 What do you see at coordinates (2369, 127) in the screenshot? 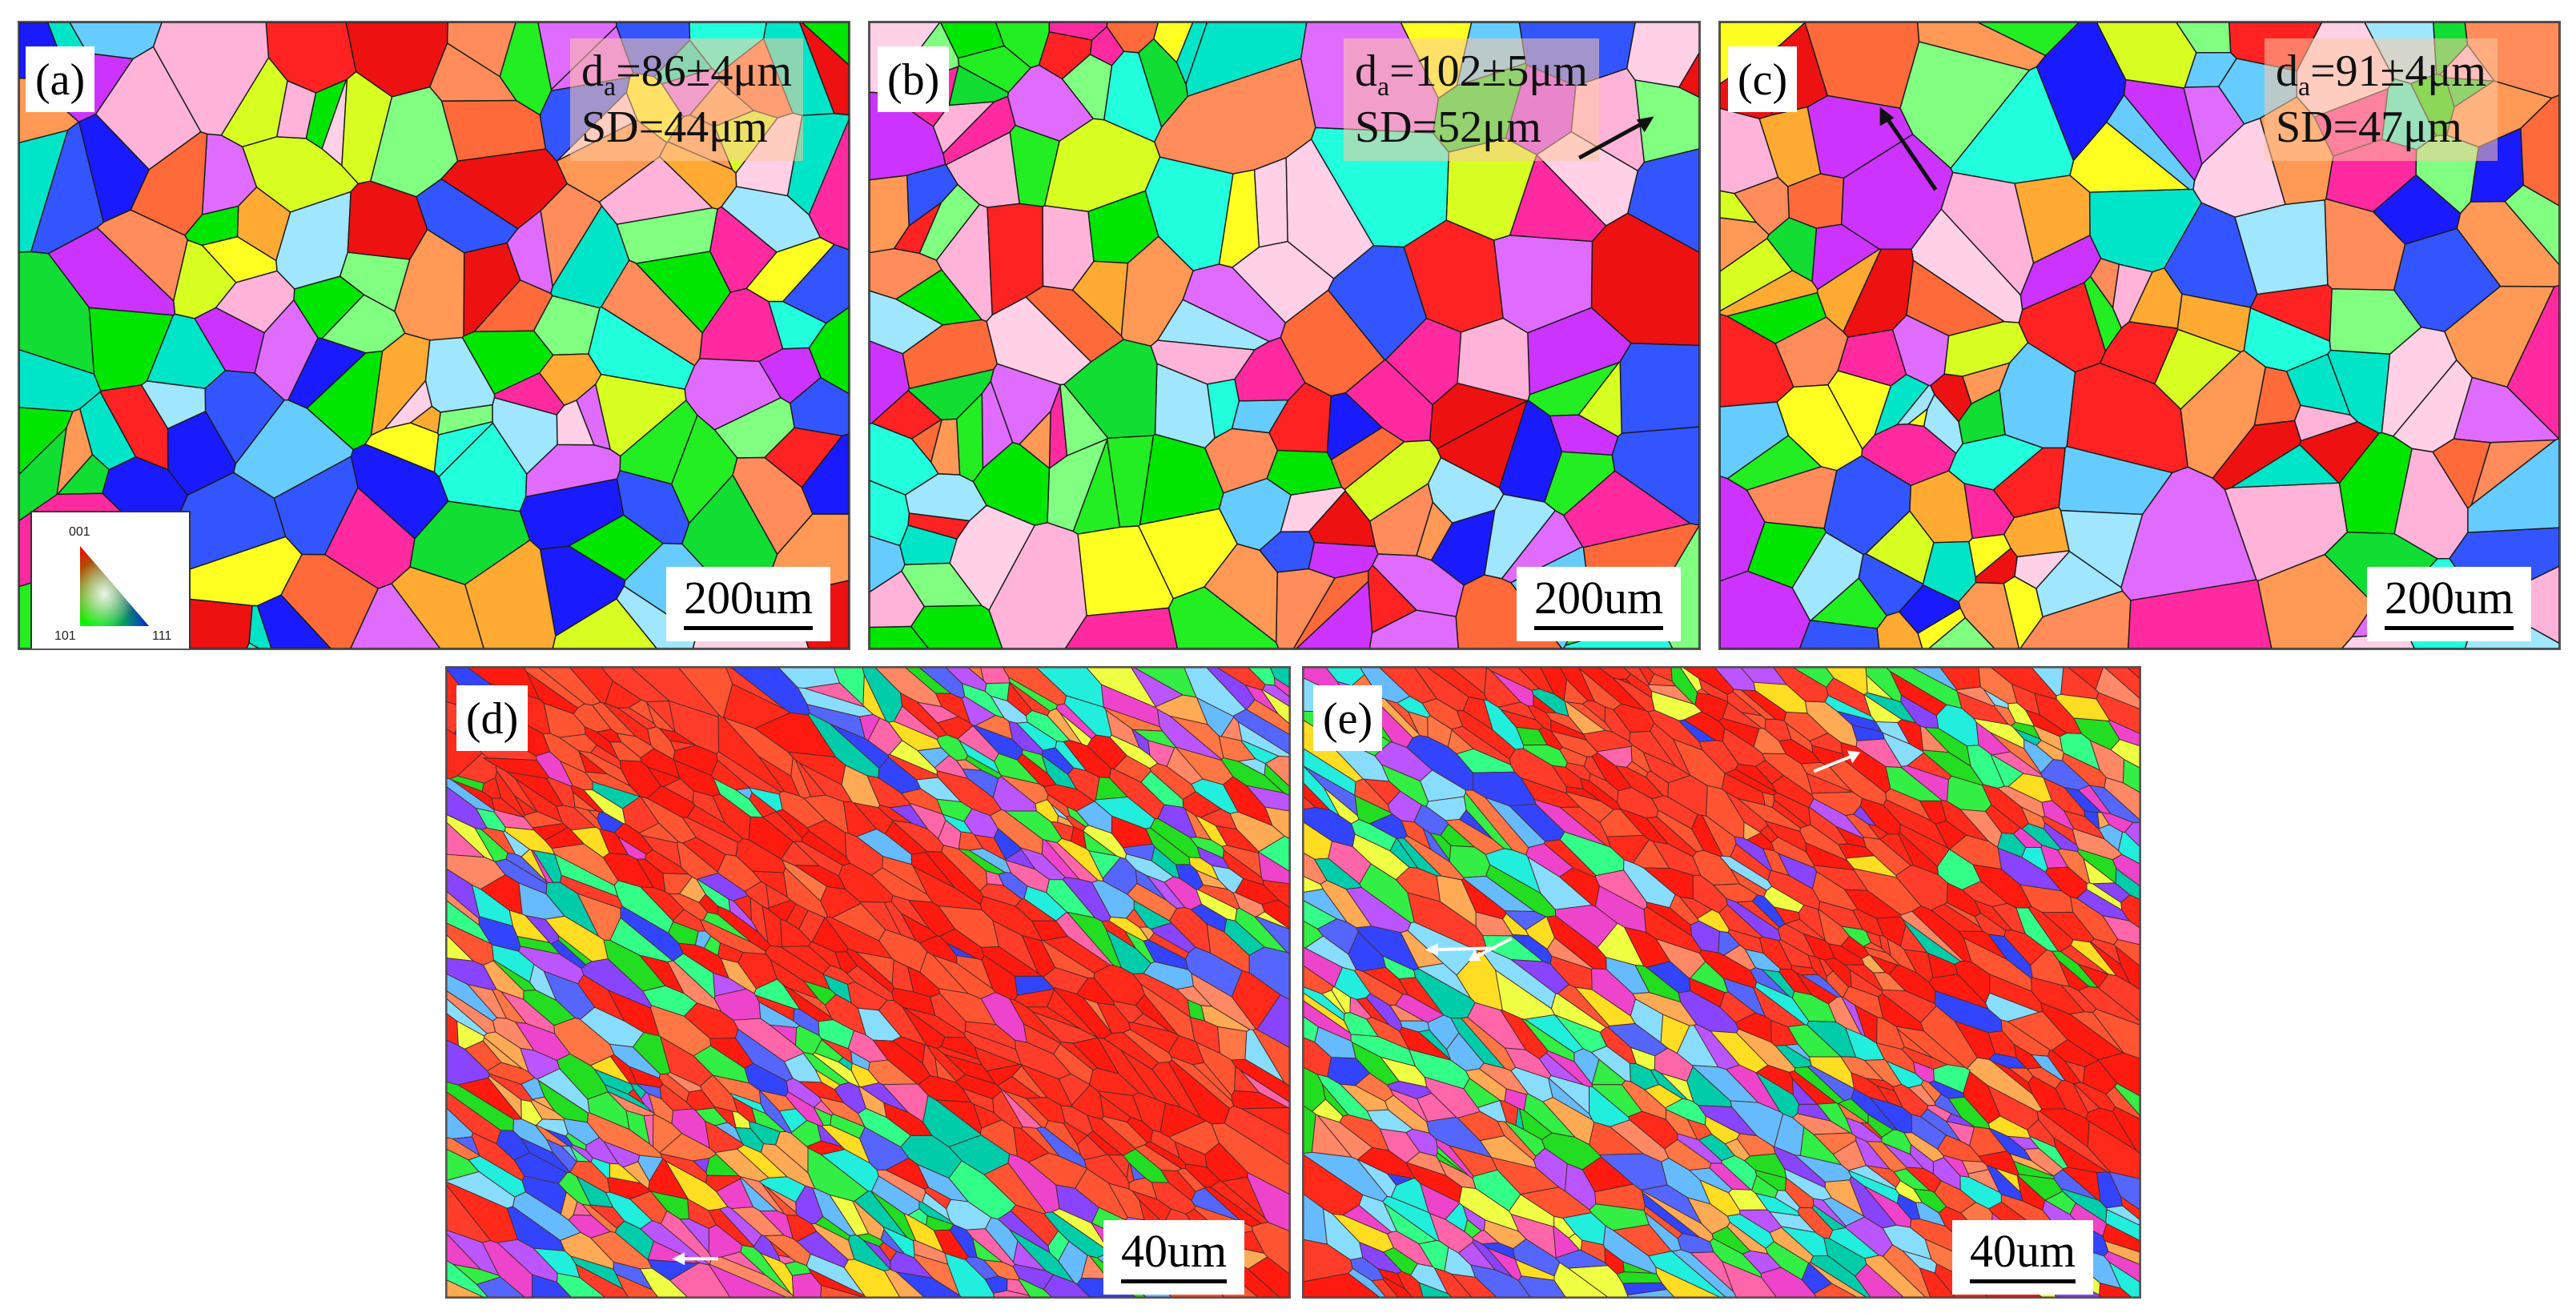
I see `panel-c-sd: SD=47μm` at bounding box center [2369, 127].